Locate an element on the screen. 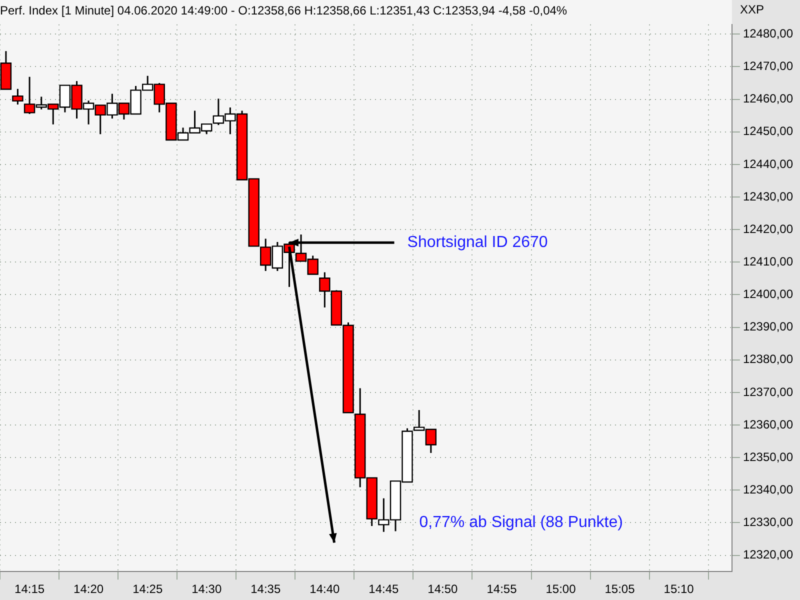 The image size is (800, 600). x-tick-label: 14:30 is located at coordinates (207, 589).